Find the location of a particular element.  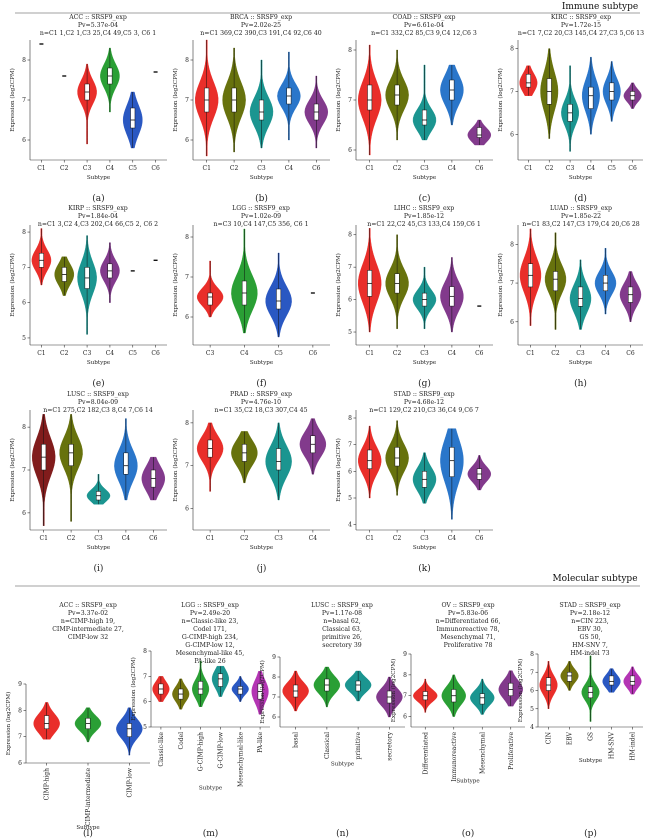

chart-title-line: Pv=1.84e-04 is located at coordinates (98, 216).